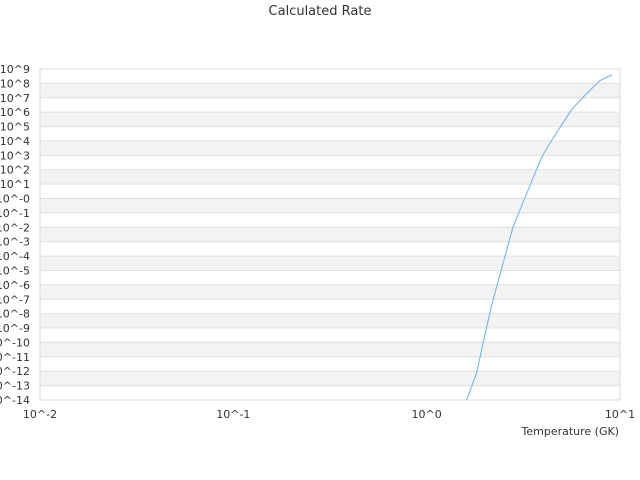 The image size is (640, 480). Describe the element at coordinates (15, 357) in the screenshot. I see `y-tick-label: 10^-11` at that location.